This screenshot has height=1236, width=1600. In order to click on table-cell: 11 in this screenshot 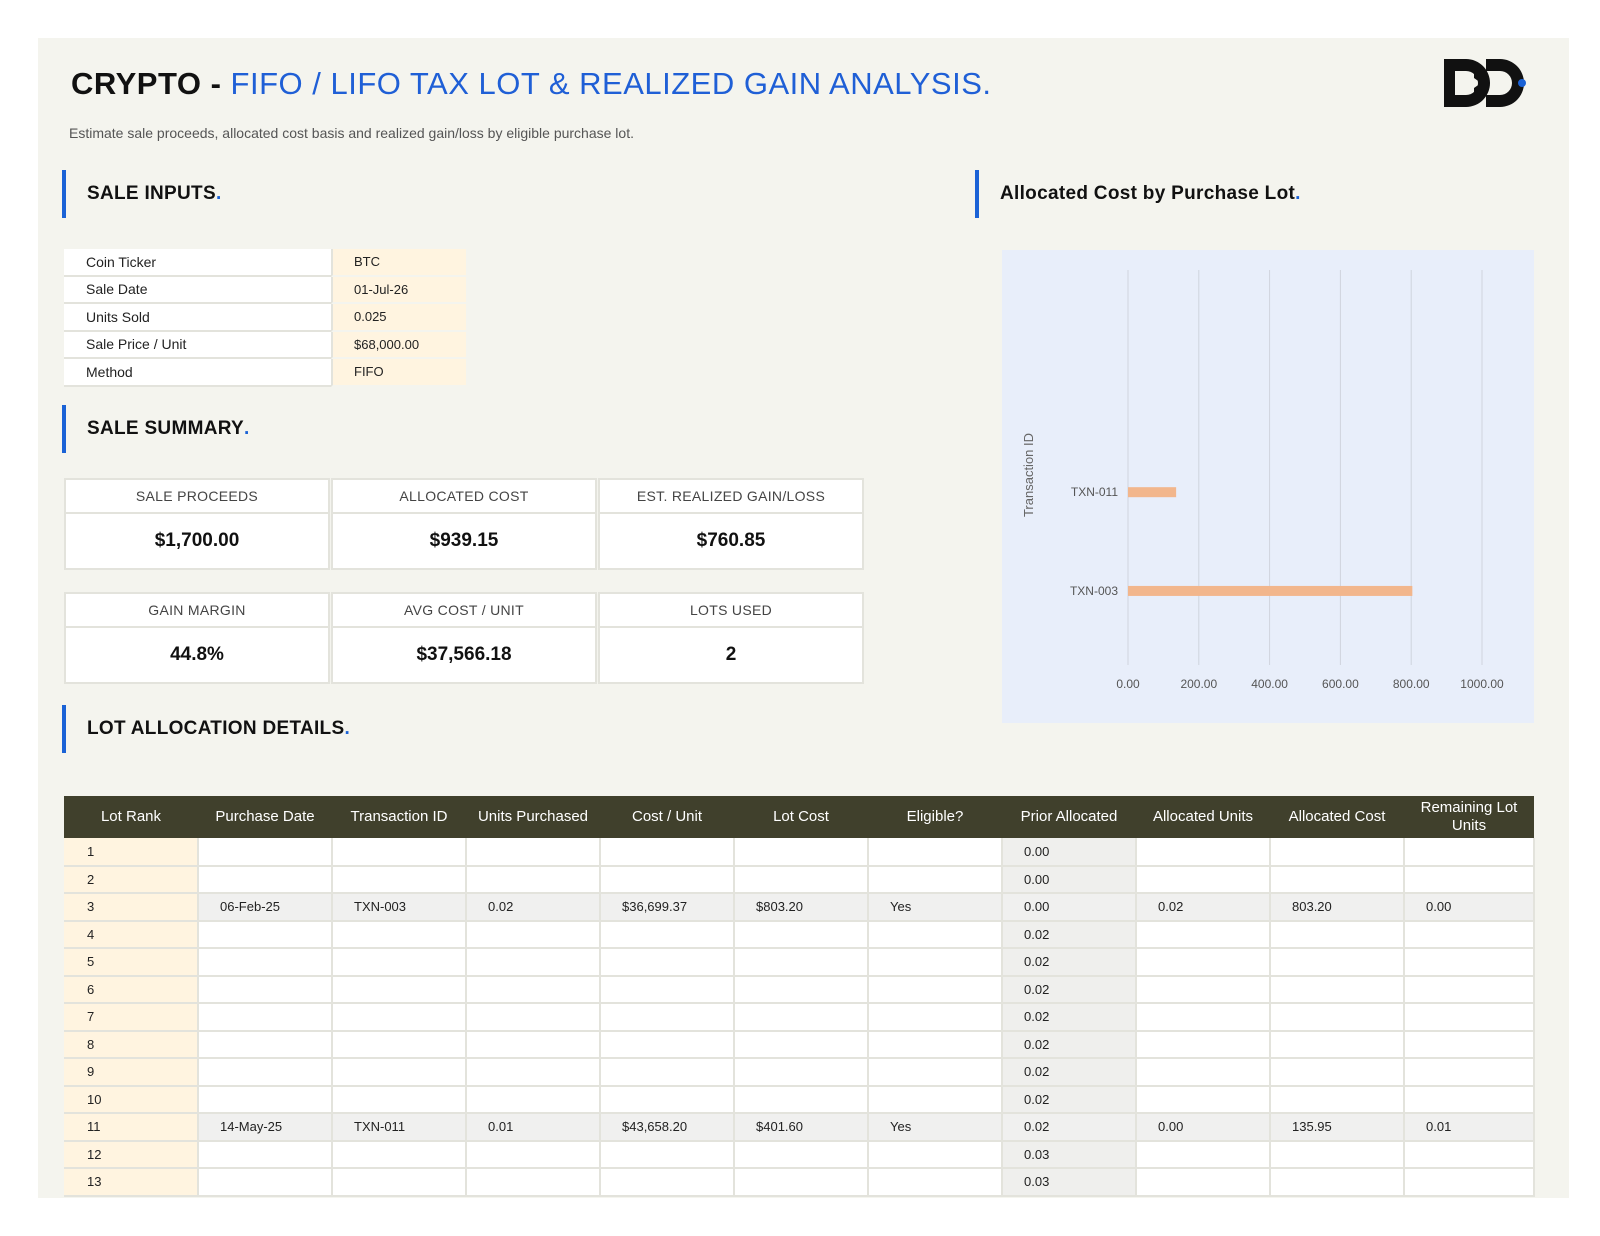, I will do `click(131, 1127)`.